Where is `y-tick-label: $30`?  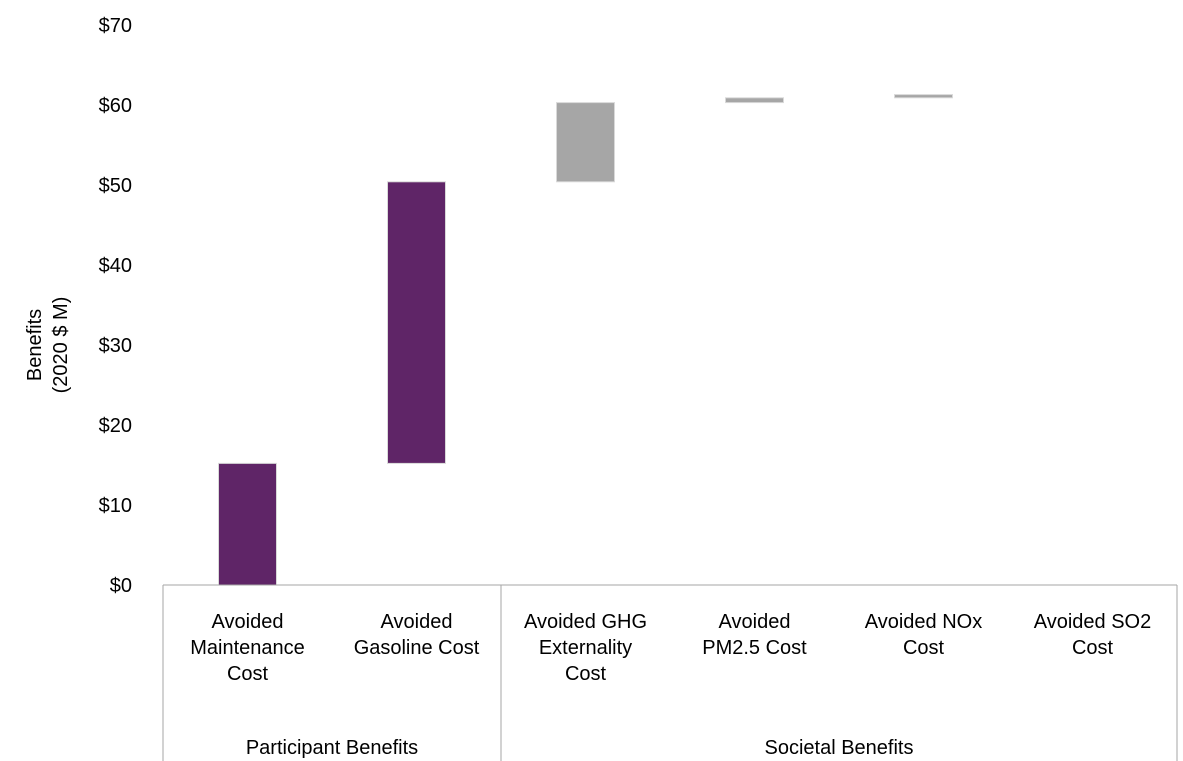
y-tick-label: $30 is located at coordinates (115, 346).